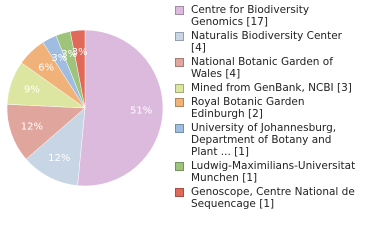 This screenshot has height=240, width=380. Describe the element at coordinates (46, 67) in the screenshot. I see `slice-label: 6%` at that location.